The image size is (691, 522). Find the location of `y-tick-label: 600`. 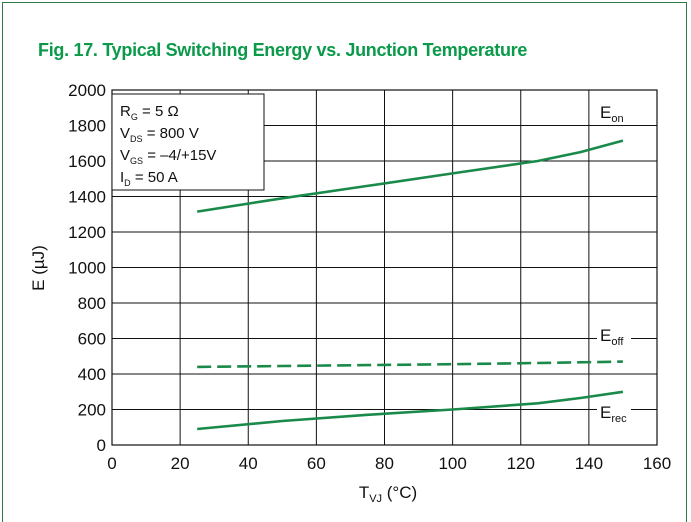

y-tick-label: 600 is located at coordinates (92, 339).